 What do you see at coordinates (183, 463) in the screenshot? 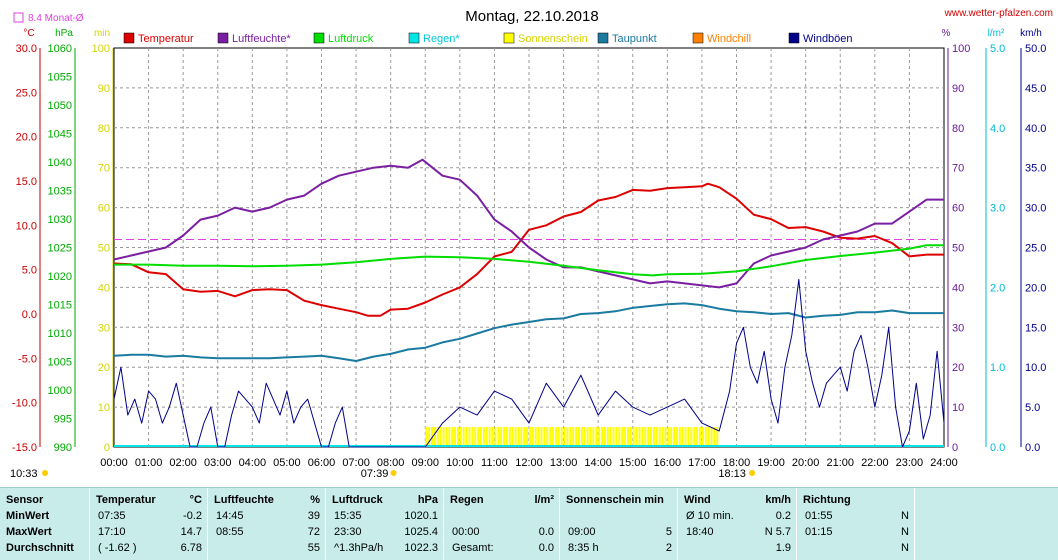
I see `x-tick-label: 02:00` at bounding box center [183, 463].